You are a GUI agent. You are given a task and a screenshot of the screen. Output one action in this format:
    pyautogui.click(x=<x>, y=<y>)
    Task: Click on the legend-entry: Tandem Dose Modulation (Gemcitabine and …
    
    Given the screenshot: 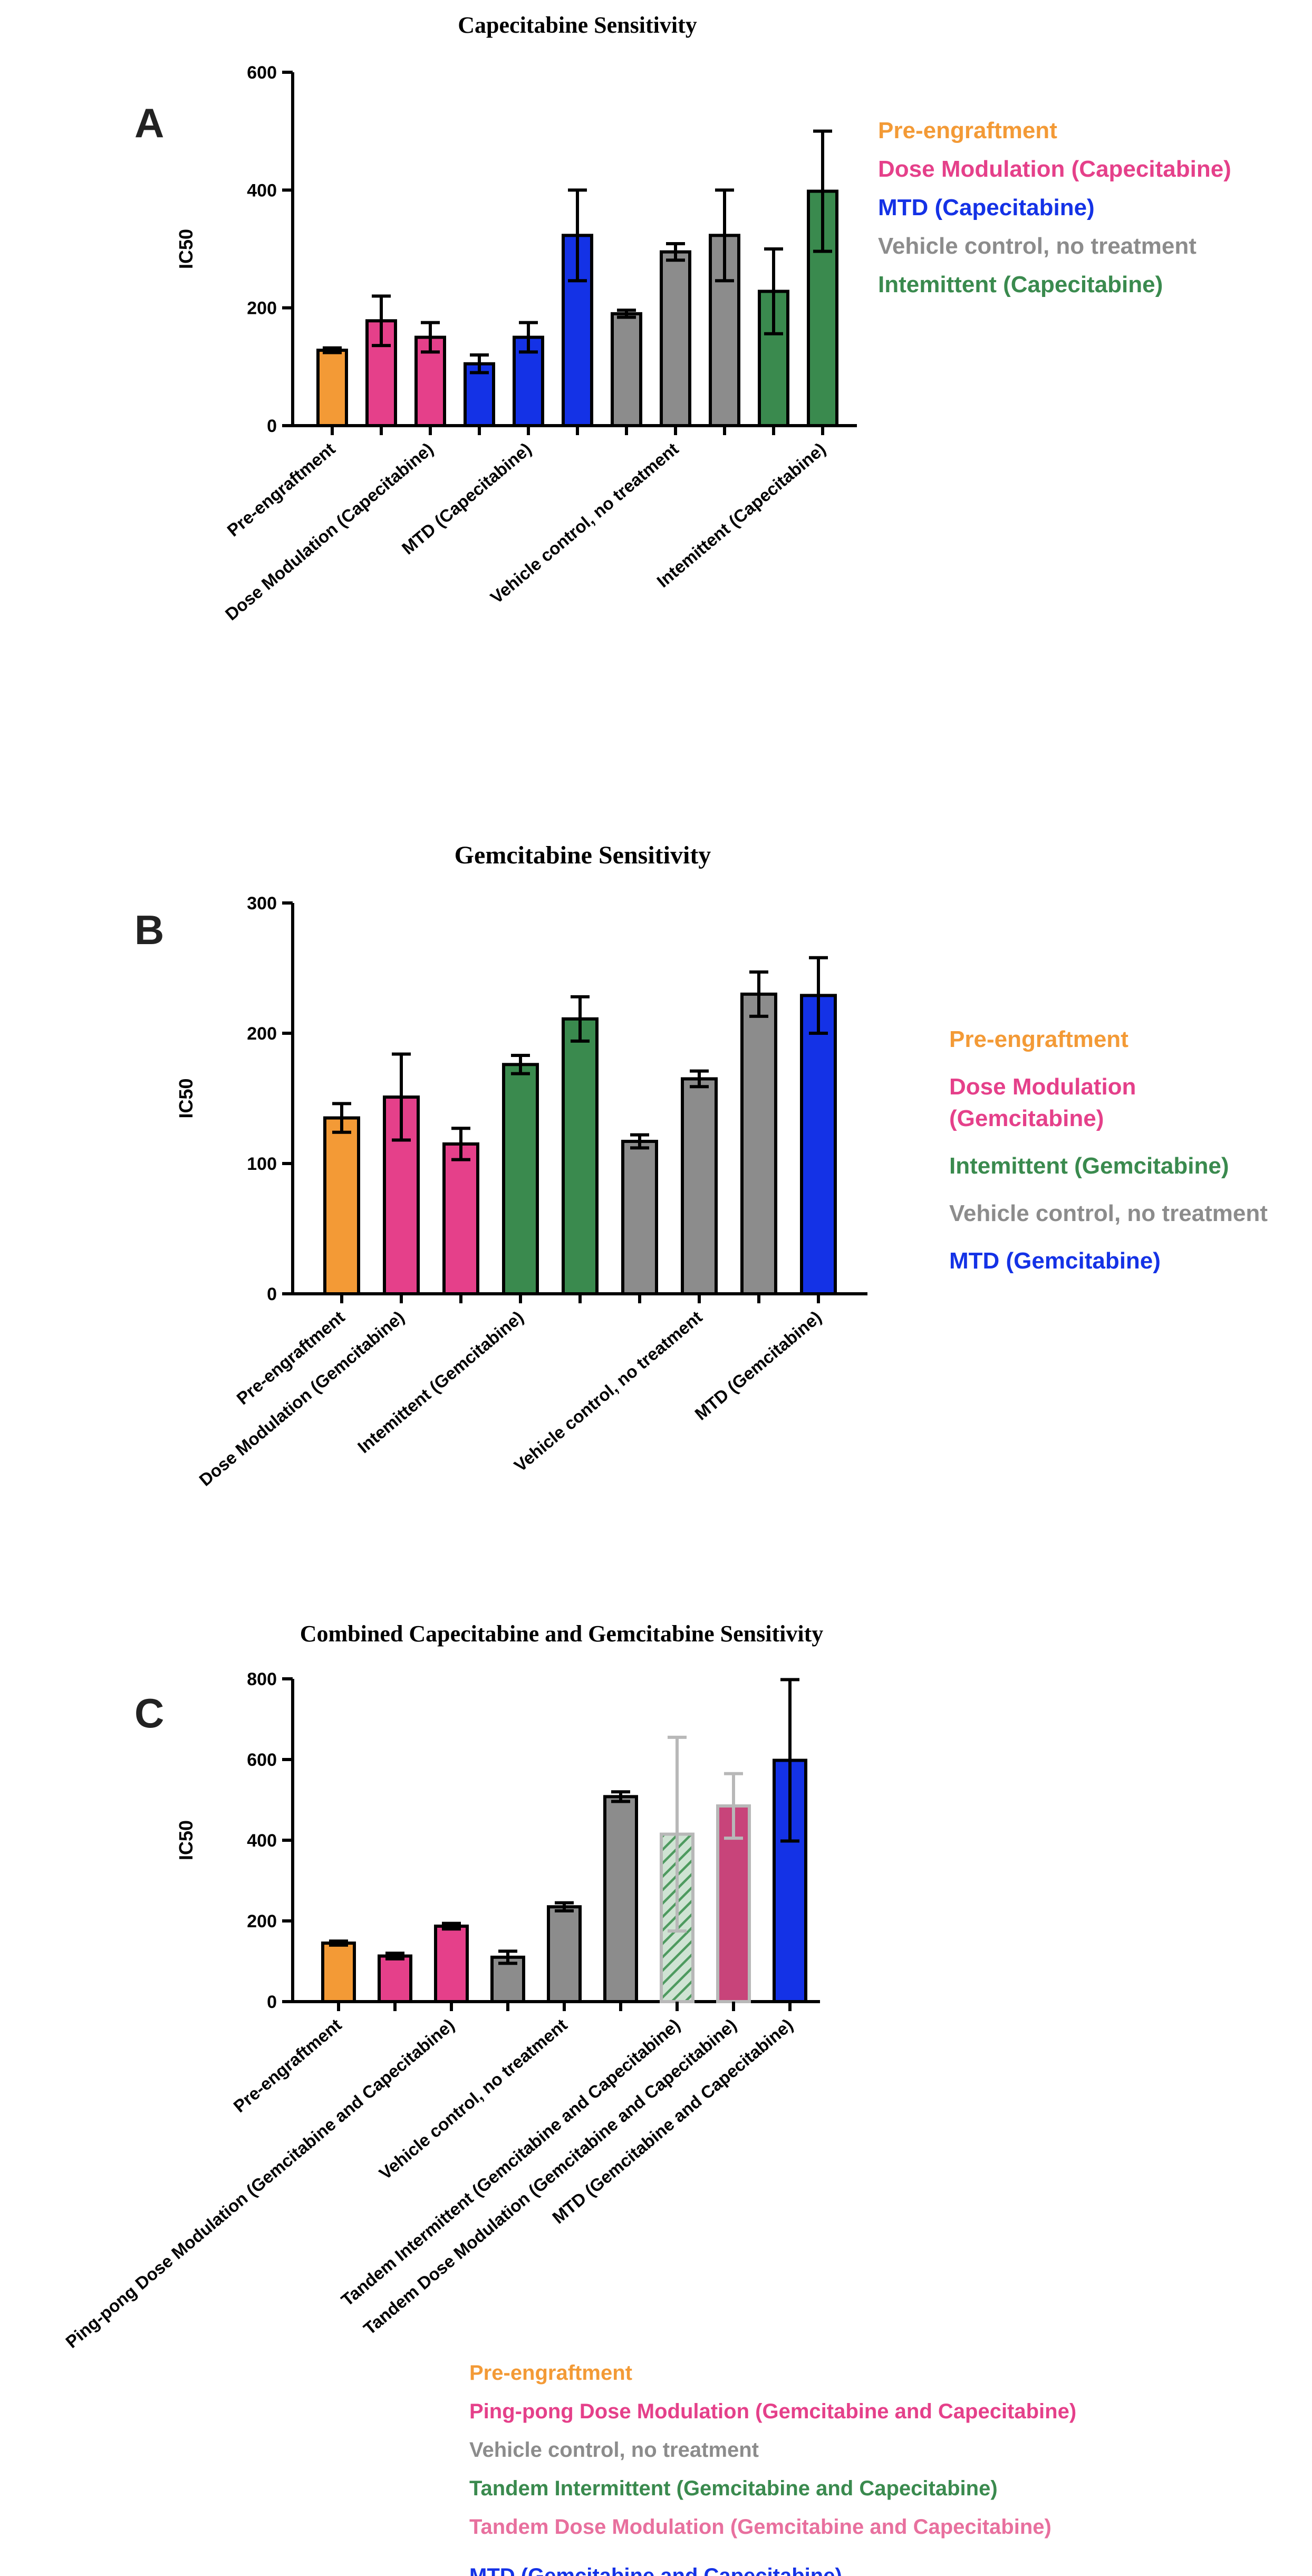 What is the action you would take?
    pyautogui.click(x=760, y=2527)
    